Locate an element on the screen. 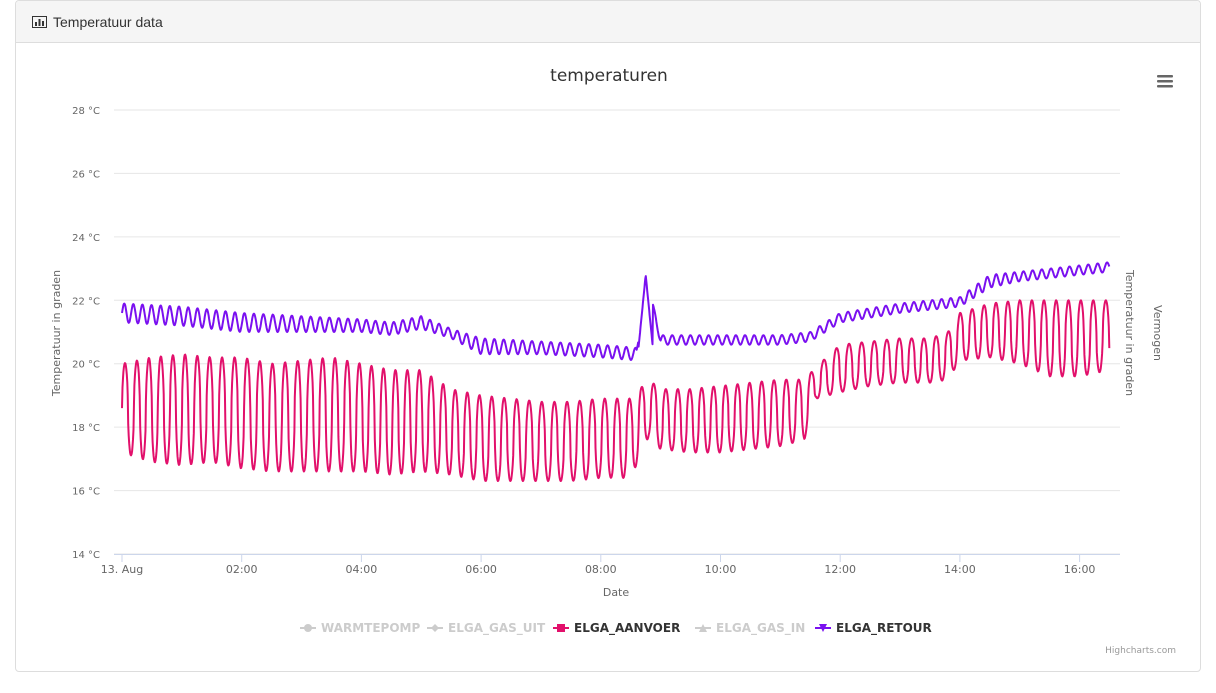  legend-item-elga_retour: ELGA_RETOUR is located at coordinates (873, 628).